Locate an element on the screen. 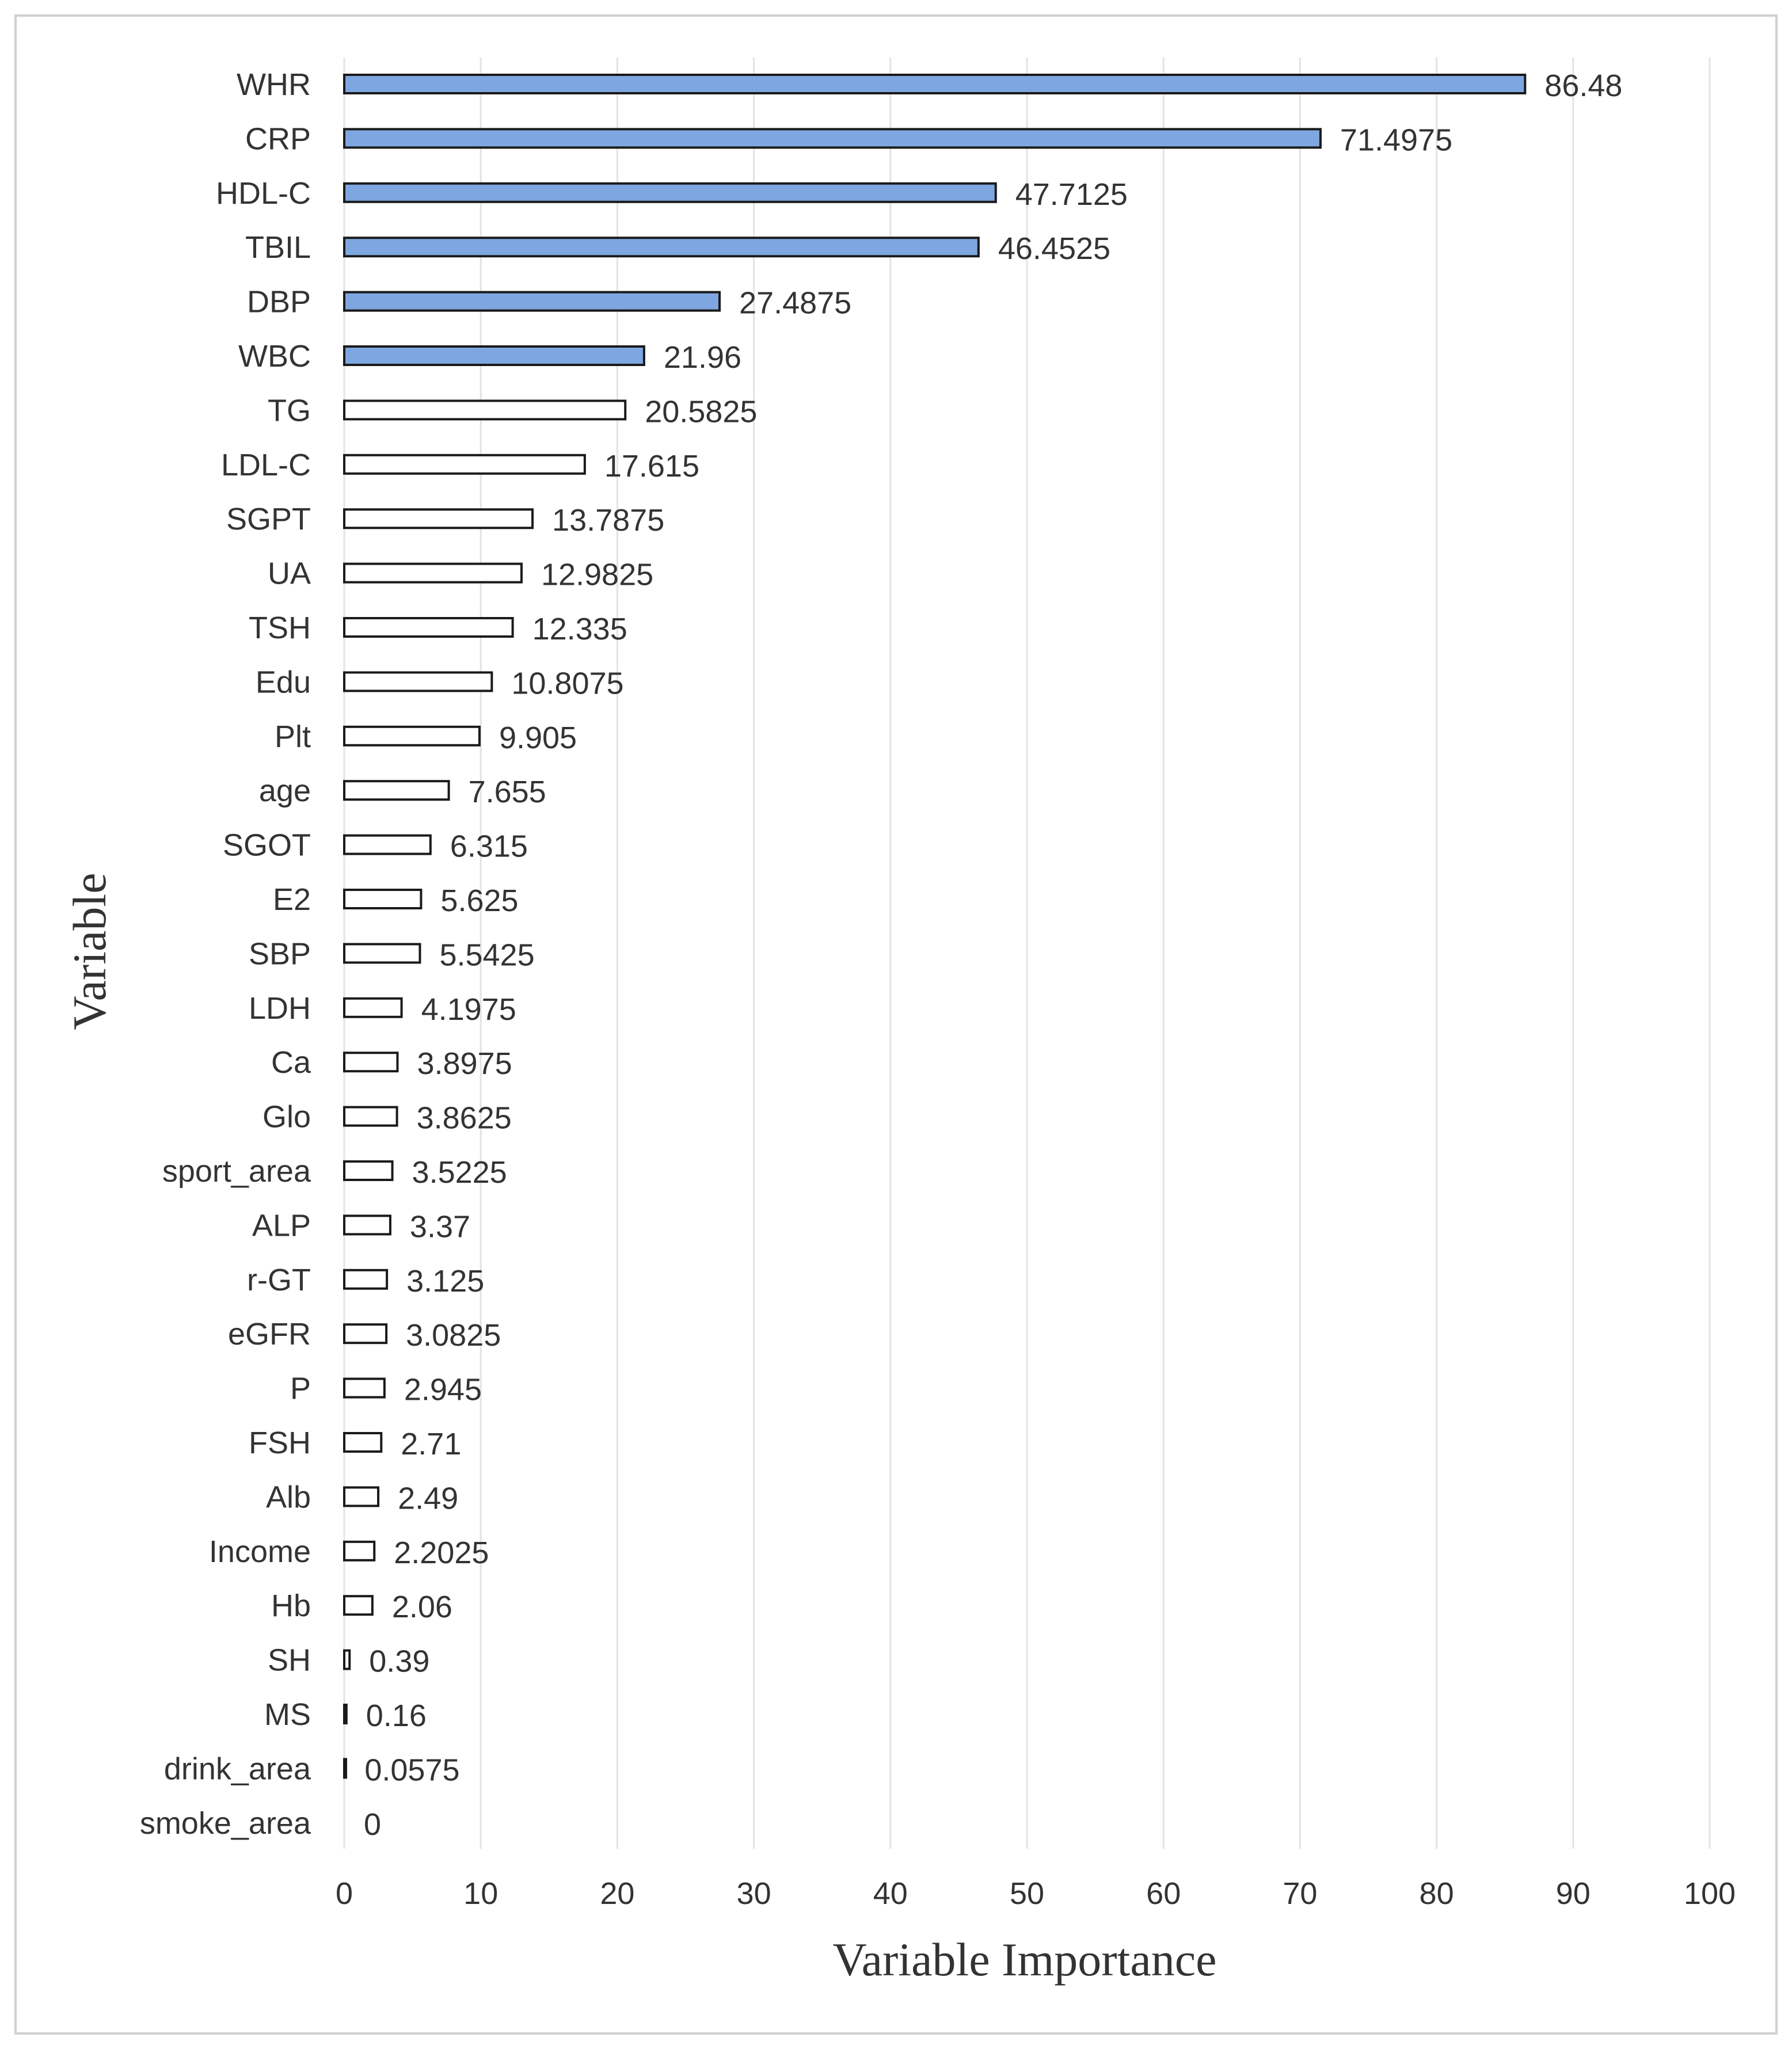  x-tick-label: 60 is located at coordinates (1163, 1894).